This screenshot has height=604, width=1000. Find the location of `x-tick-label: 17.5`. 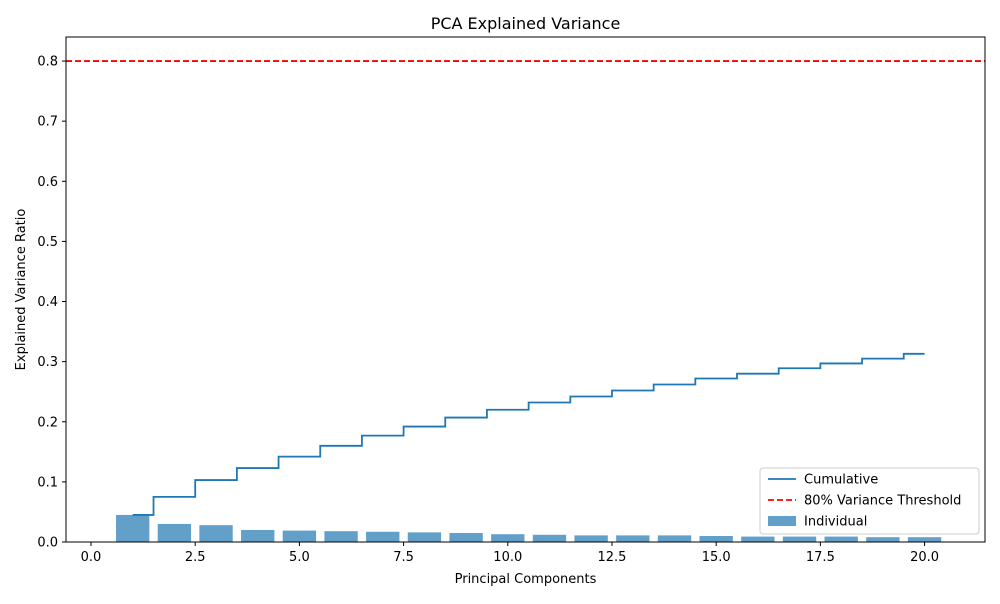

x-tick-label: 17.5 is located at coordinates (820, 557).